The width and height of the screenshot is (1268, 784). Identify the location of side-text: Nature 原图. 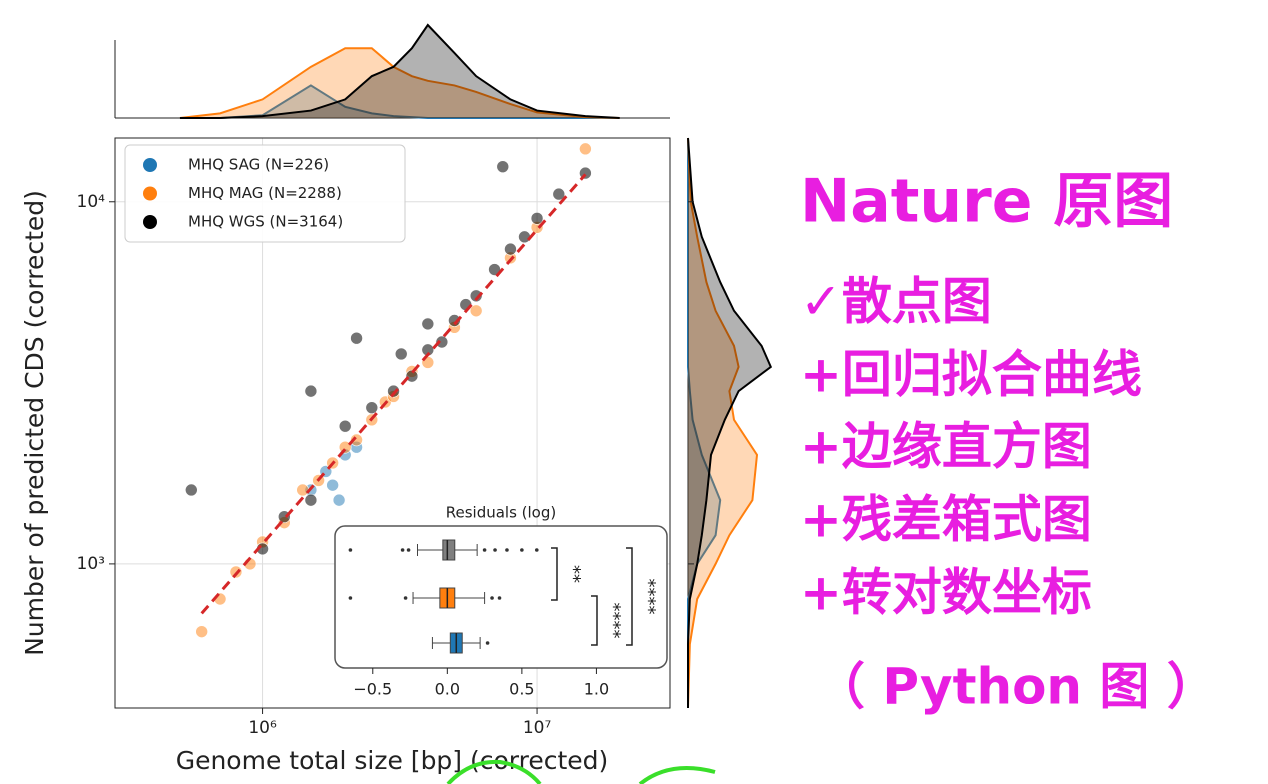
(986, 202).